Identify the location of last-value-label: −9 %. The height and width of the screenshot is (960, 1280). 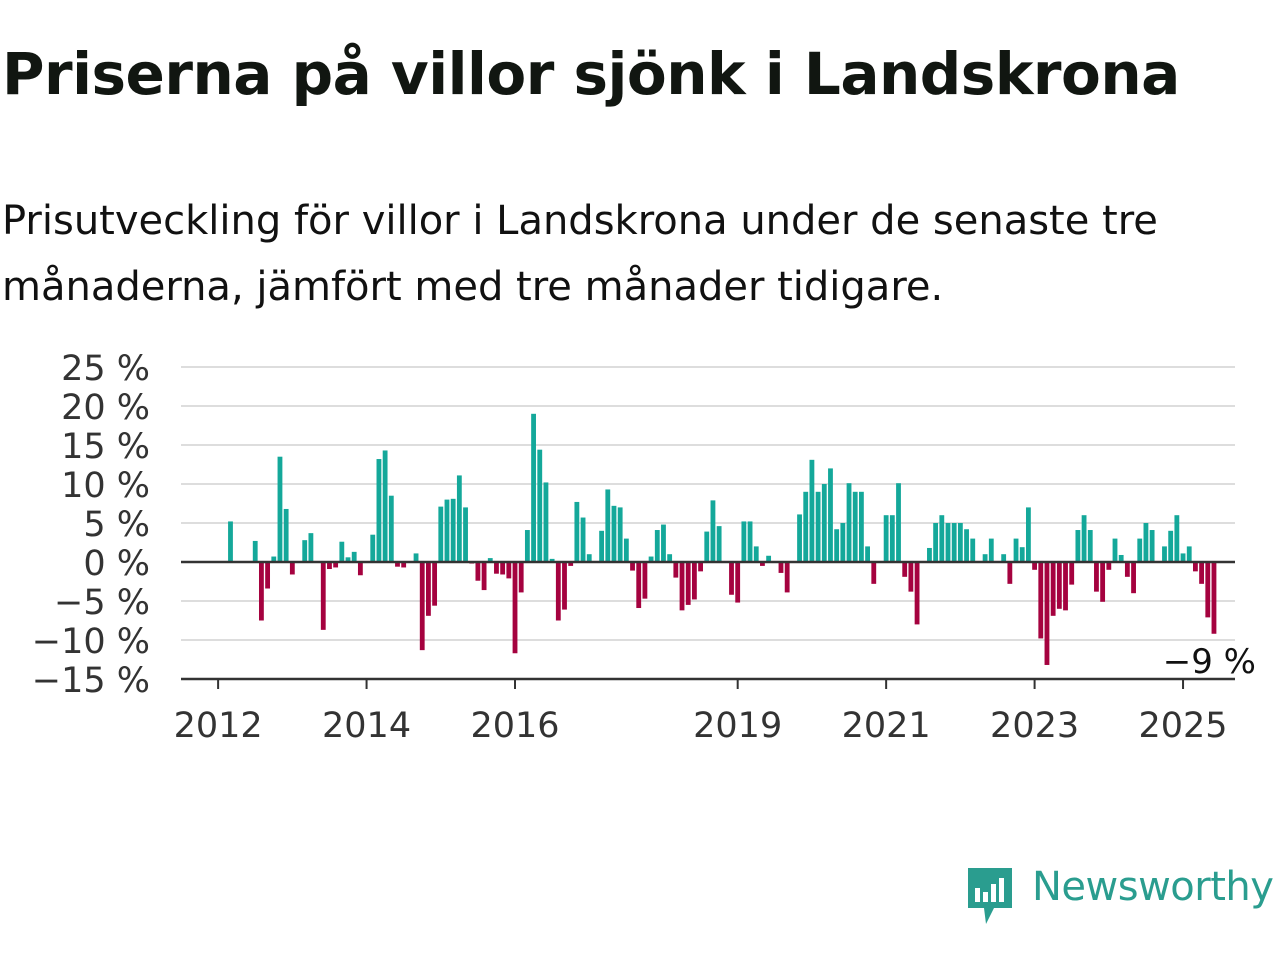
(1209, 662).